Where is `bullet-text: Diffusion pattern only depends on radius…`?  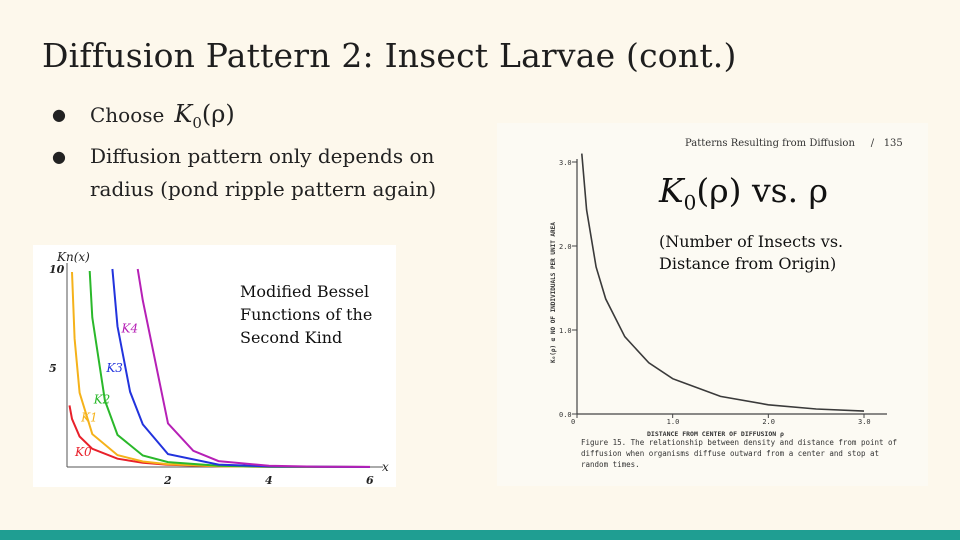 bullet-text: Diffusion pattern only depends on radius… is located at coordinates (263, 172).